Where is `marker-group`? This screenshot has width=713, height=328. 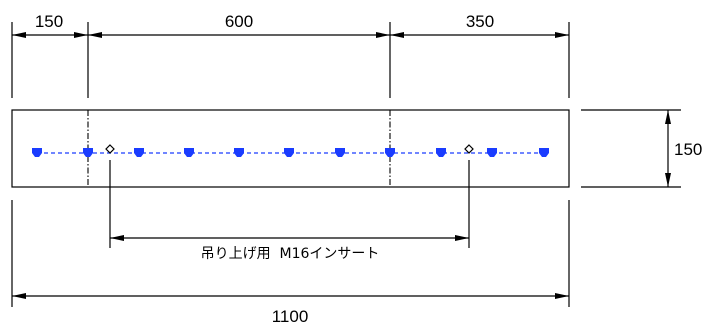
marker-group is located at coordinates (290, 152).